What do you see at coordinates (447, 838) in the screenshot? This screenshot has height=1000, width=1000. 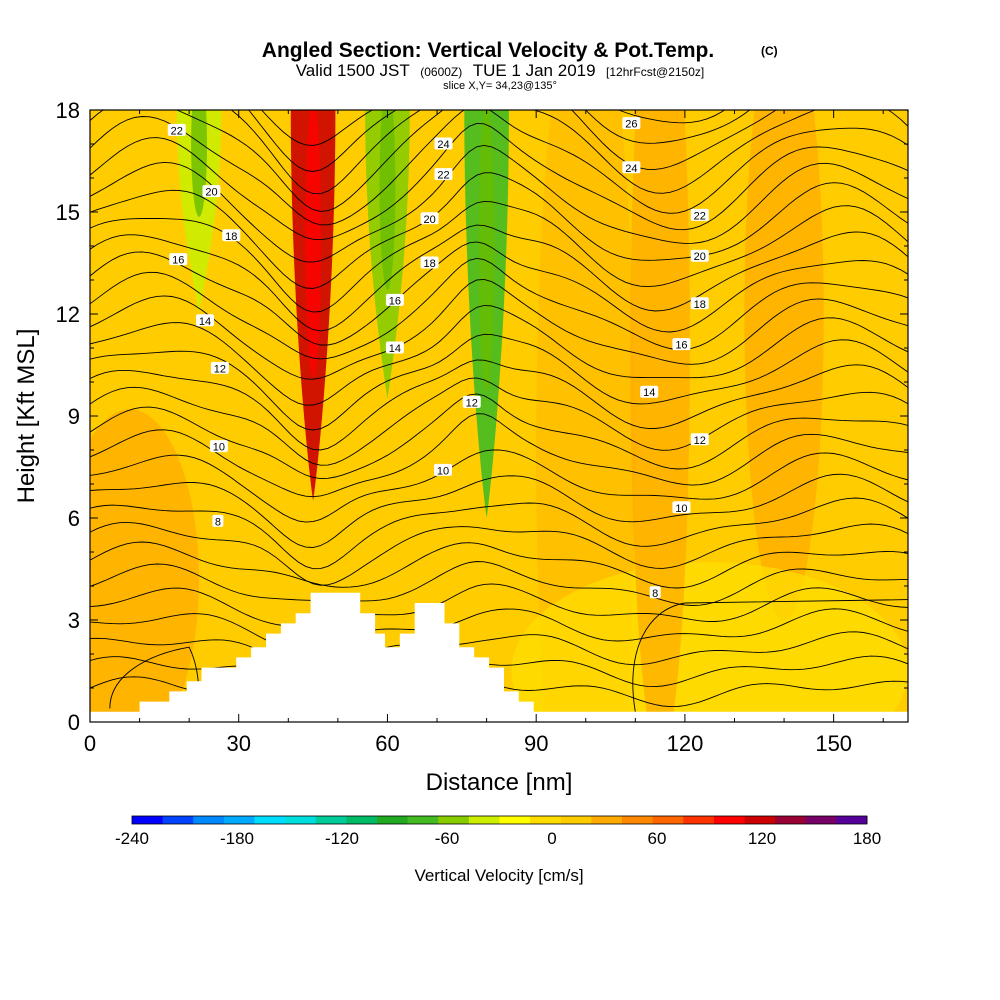 I see `colorbar-tick-label: -60` at bounding box center [447, 838].